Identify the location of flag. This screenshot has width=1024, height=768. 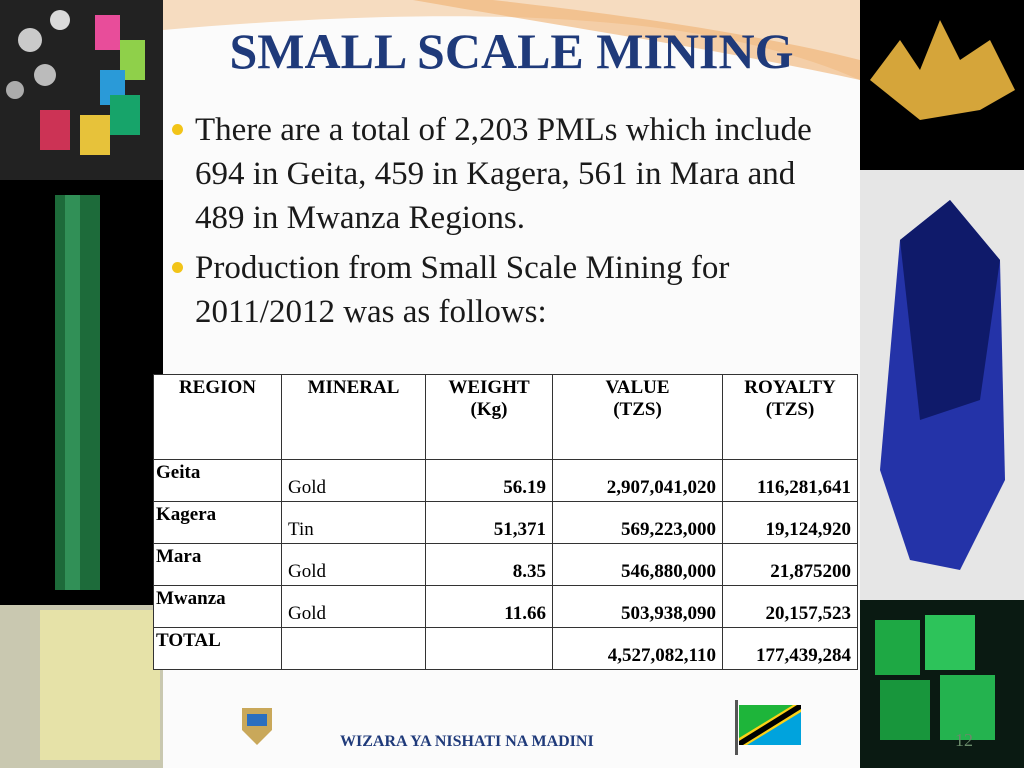
(768, 727).